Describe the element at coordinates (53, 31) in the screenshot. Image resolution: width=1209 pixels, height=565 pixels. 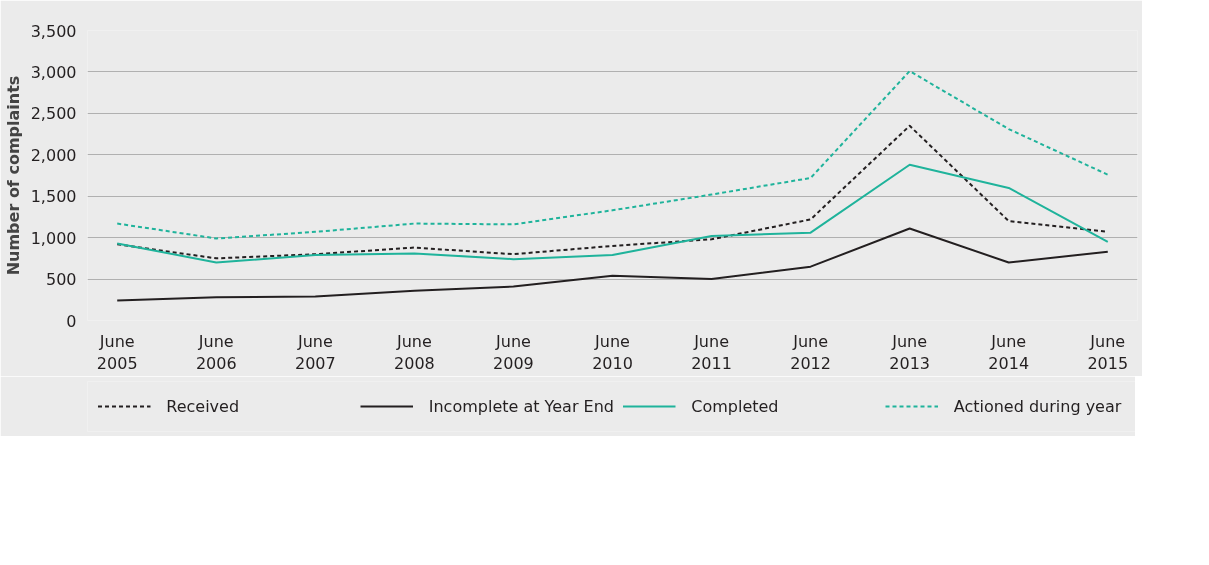
I see `y-tick-label: 3,500` at that location.